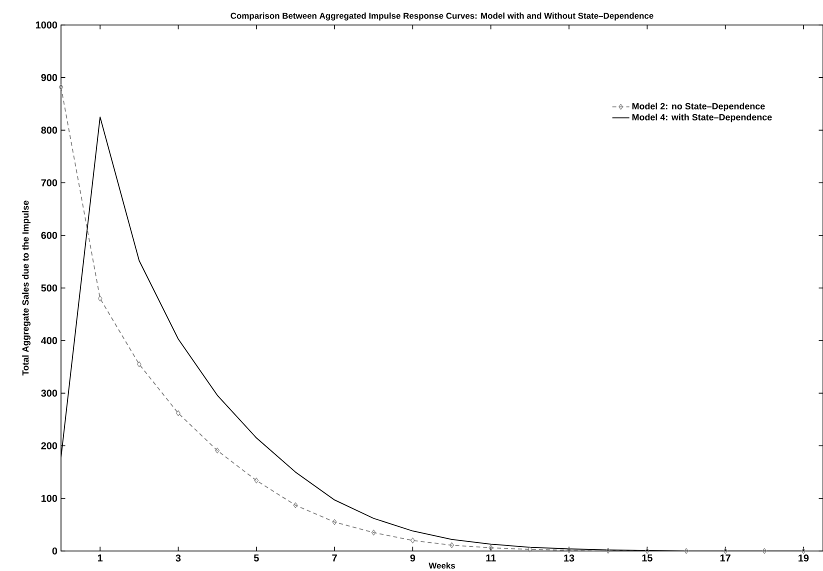 The height and width of the screenshot is (571, 823). I want to click on x-tick-label: 7, so click(334, 558).